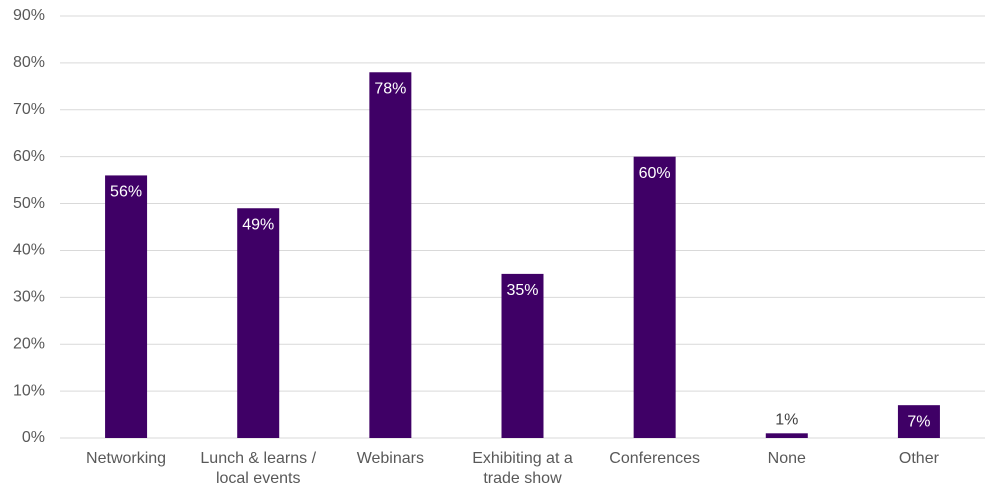 Image resolution: width=1000 pixels, height=498 pixels. I want to click on x-tick-label: Webinars, so click(390, 458).